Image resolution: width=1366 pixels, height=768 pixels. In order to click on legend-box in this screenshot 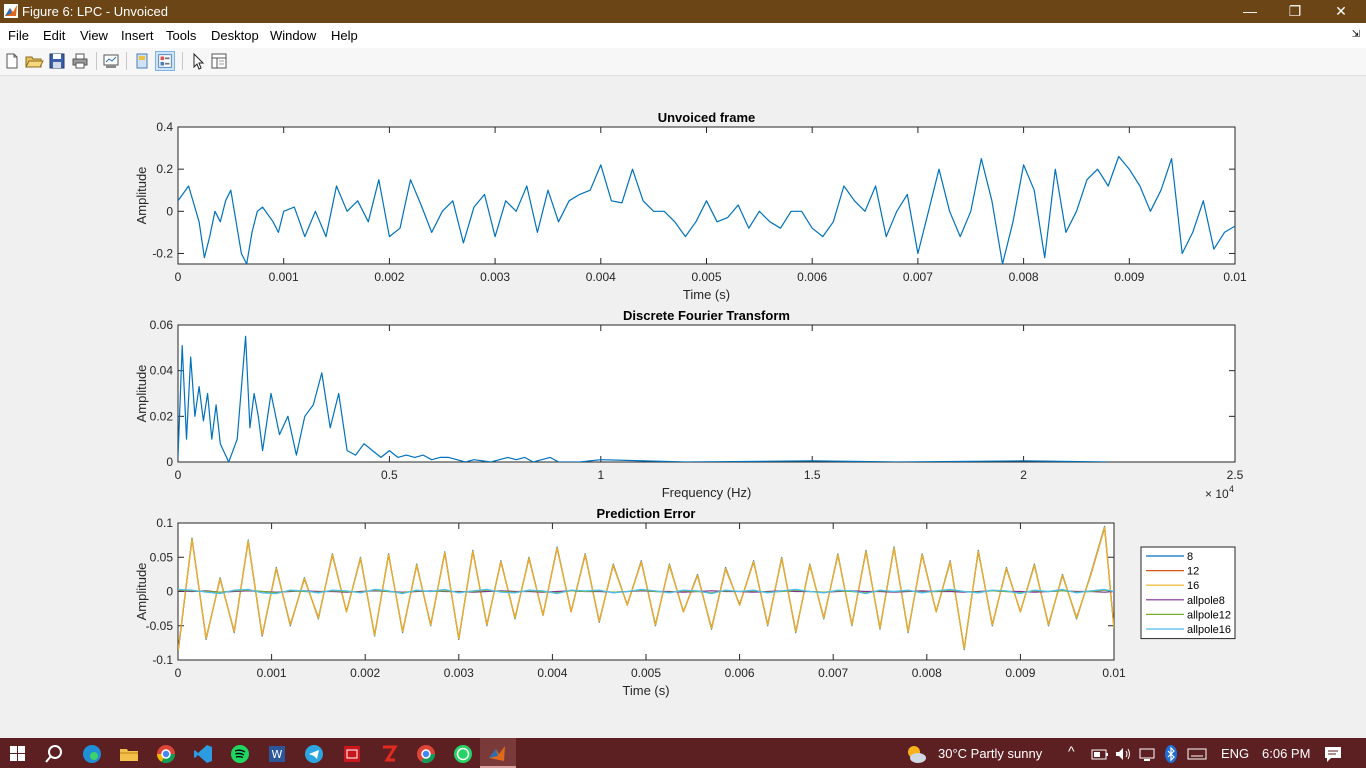, I will do `click(1188, 593)`.